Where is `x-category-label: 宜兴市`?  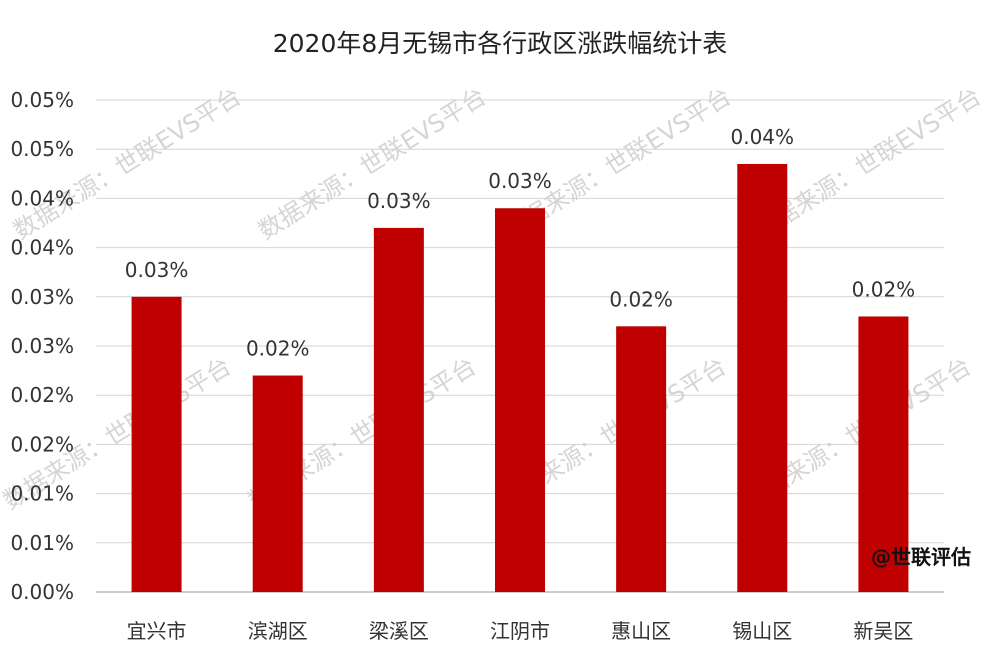 x-category-label: 宜兴市 is located at coordinates (157, 631).